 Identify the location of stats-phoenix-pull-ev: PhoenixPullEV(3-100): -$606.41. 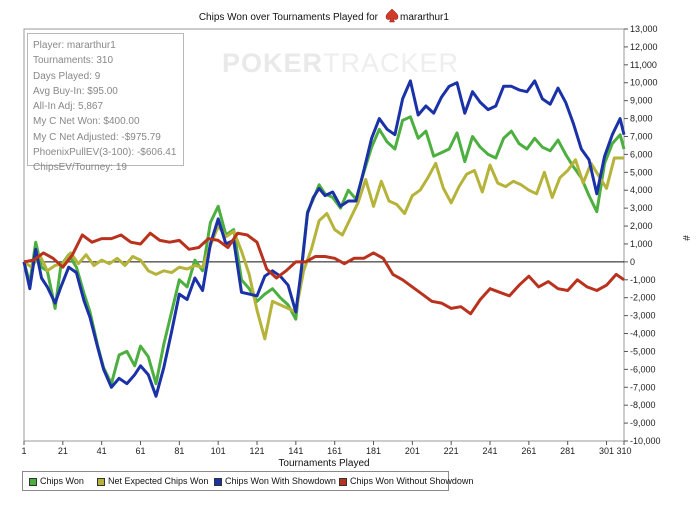
(105, 153).